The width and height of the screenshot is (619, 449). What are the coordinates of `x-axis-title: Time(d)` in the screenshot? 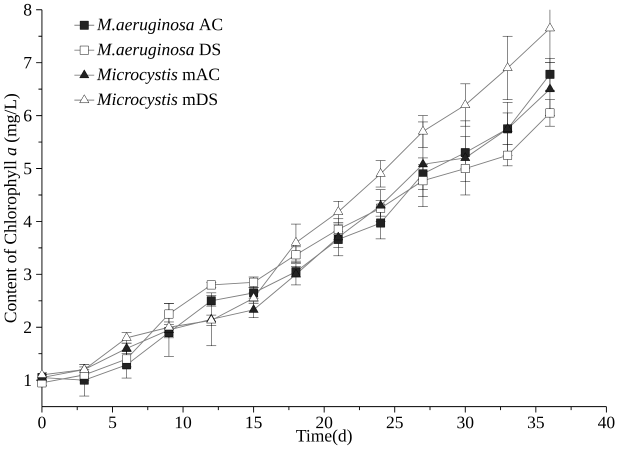 It's located at (324, 437).